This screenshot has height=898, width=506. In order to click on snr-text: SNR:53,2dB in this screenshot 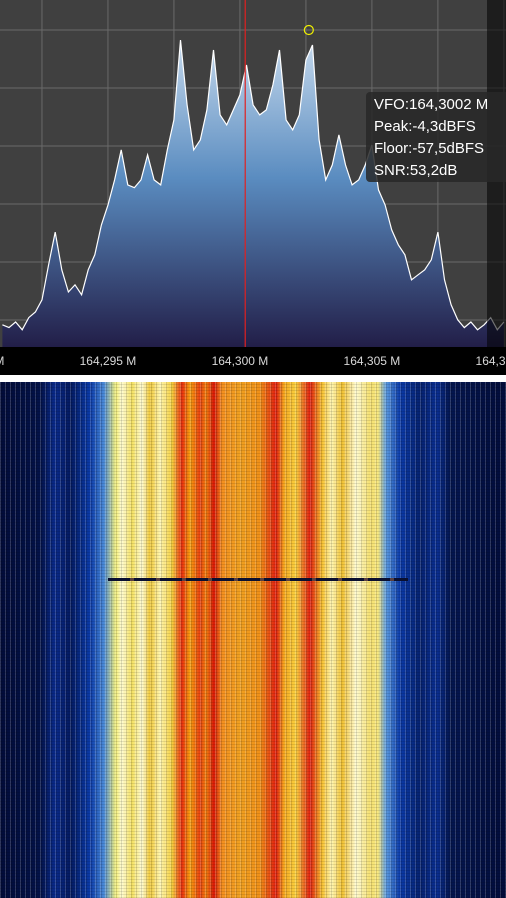, I will do `click(416, 170)`.